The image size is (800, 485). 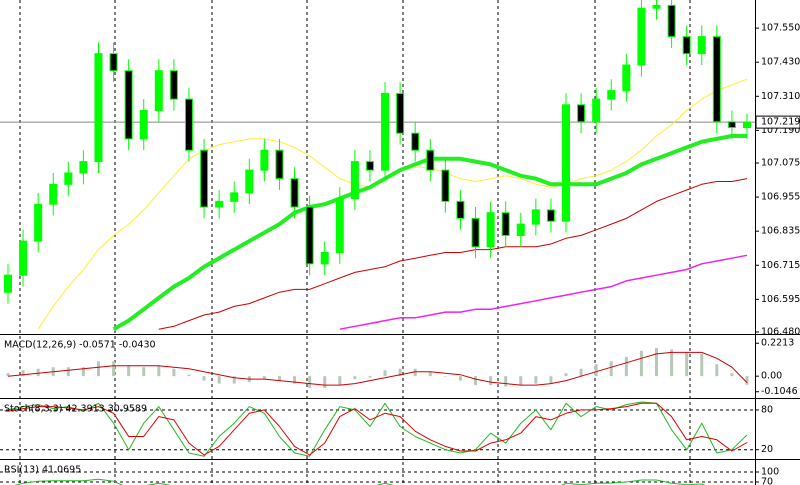 I want to click on indicator-title: Stoch(8,3,3) 42.3913 30.9589, so click(x=75, y=409).